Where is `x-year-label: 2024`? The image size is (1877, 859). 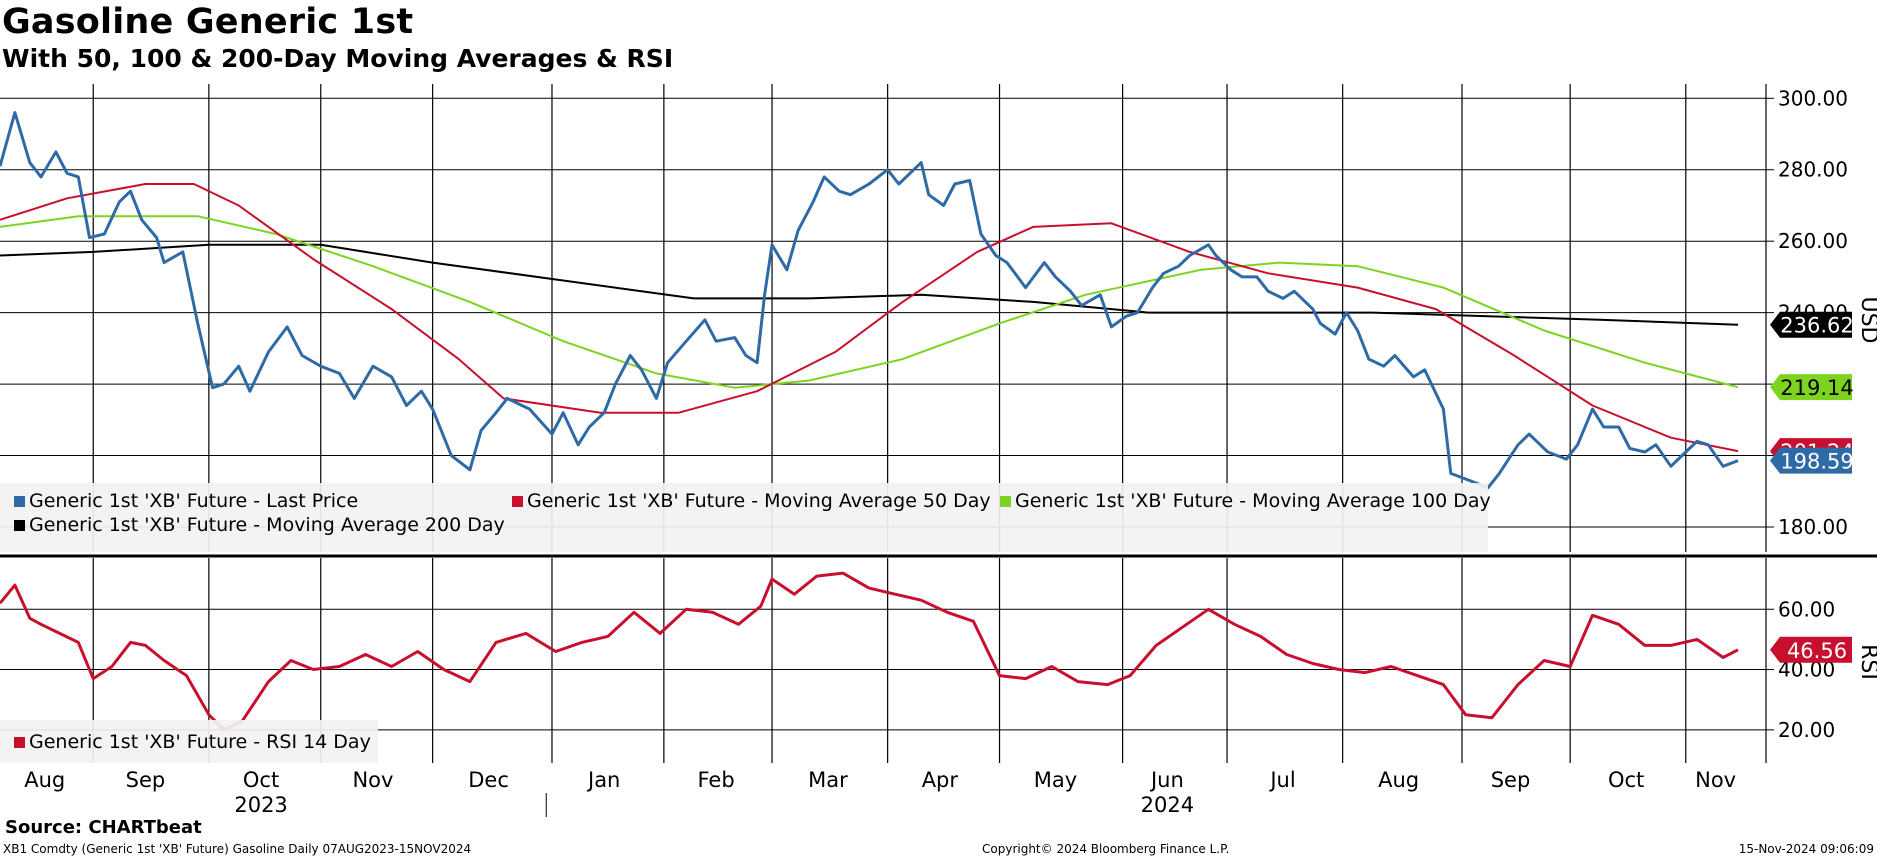 x-year-label: 2024 is located at coordinates (1167, 805).